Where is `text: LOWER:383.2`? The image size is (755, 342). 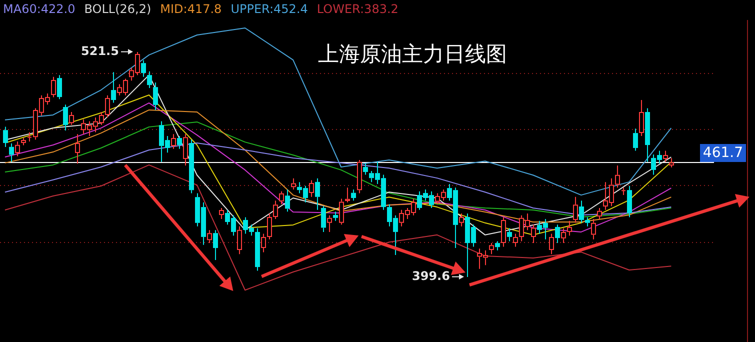
text: LOWER:383.2 is located at coordinates (357, 9).